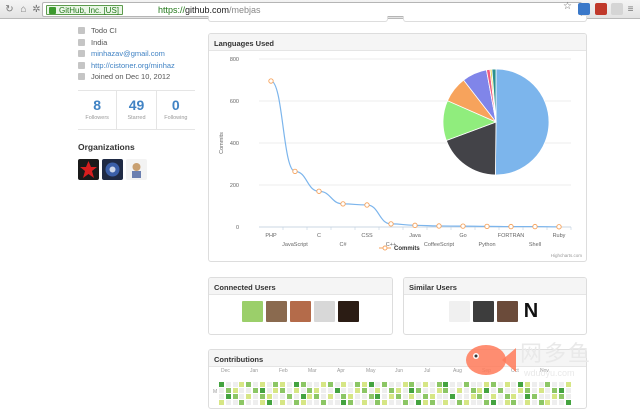  I want to click on followers-stat: 8 Followers, so click(97, 109).